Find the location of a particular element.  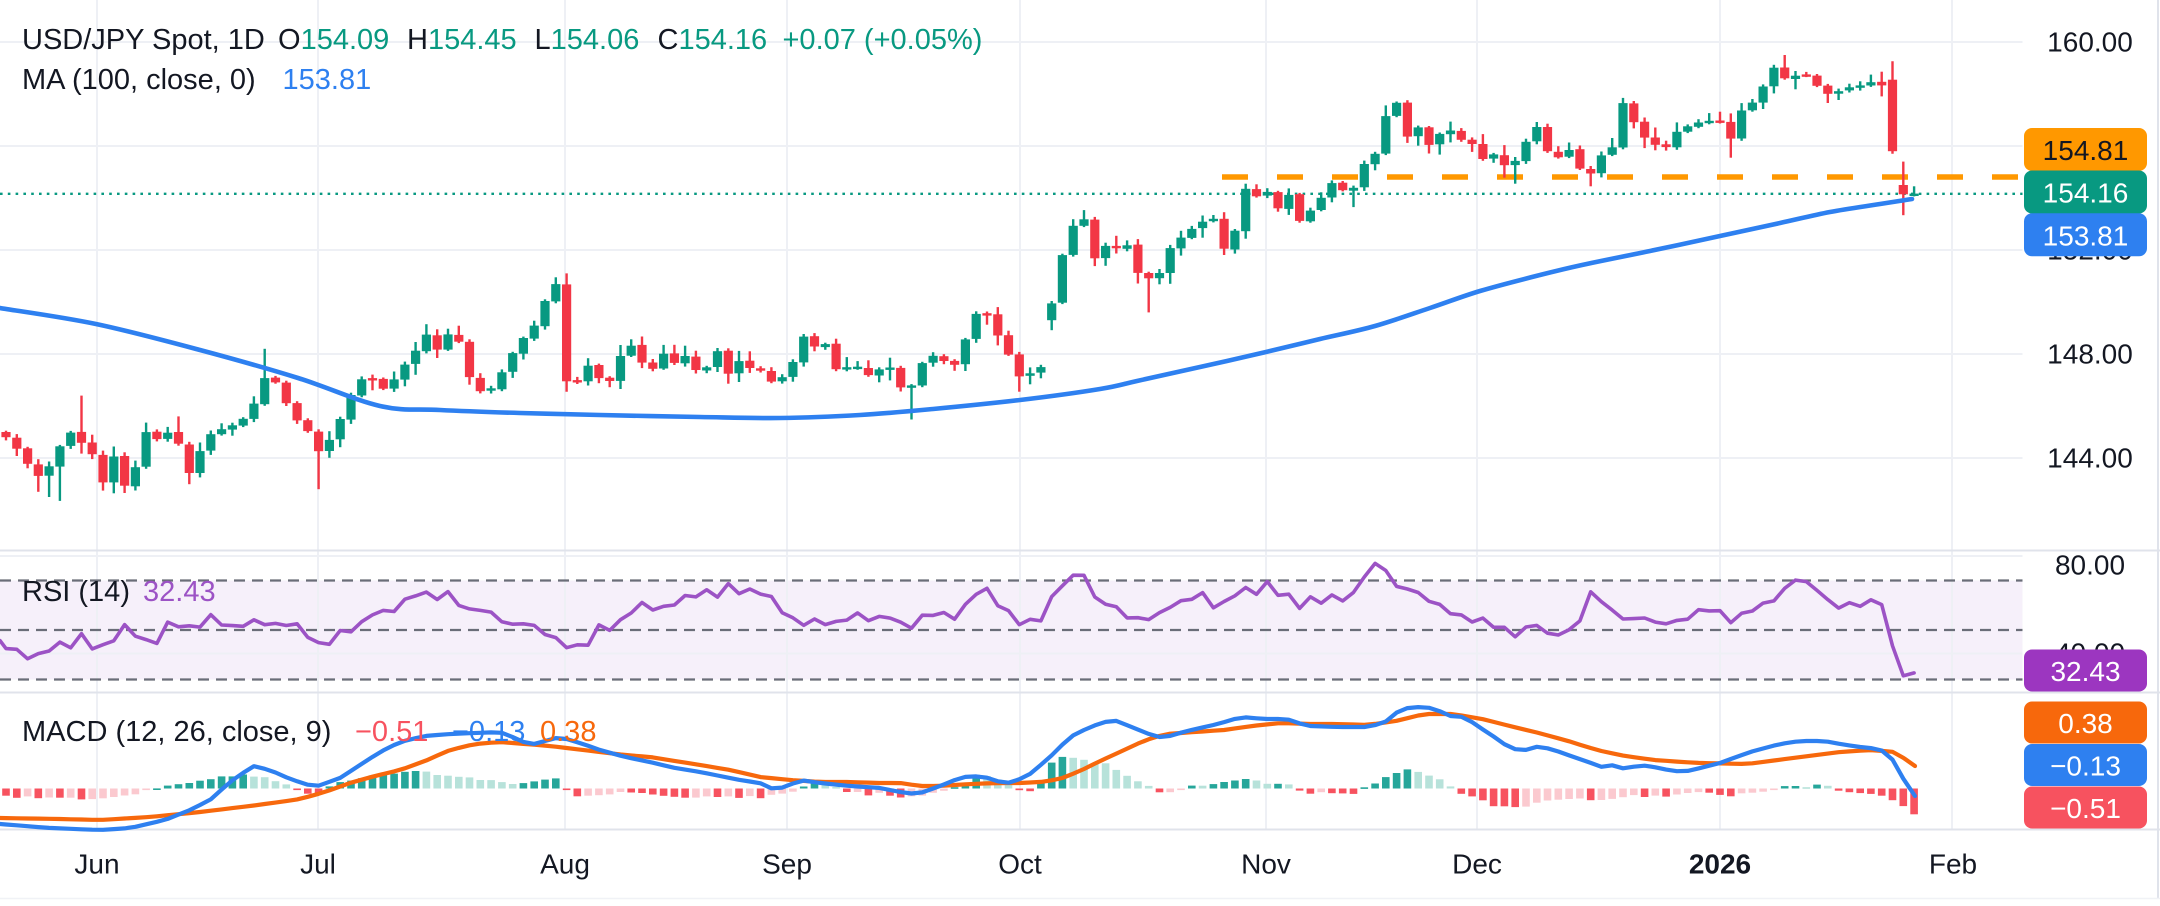

svg-text: 148.00 is located at coordinates (2090, 354).